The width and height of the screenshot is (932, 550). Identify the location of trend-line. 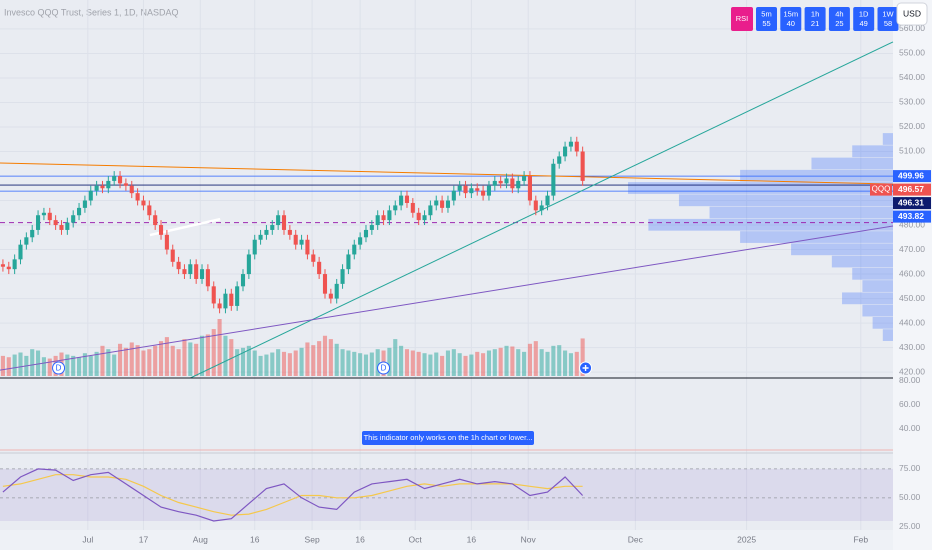
(447, 173).